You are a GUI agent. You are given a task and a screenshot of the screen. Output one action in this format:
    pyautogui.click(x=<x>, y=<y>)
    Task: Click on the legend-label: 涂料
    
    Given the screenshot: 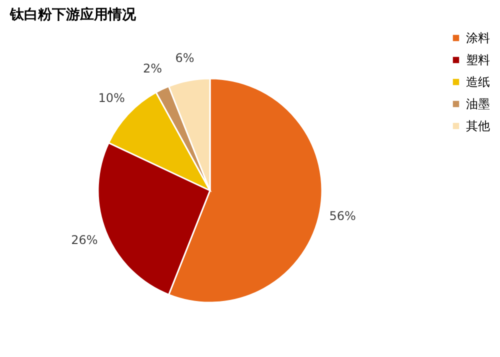 What is the action you would take?
    pyautogui.click(x=478, y=38)
    